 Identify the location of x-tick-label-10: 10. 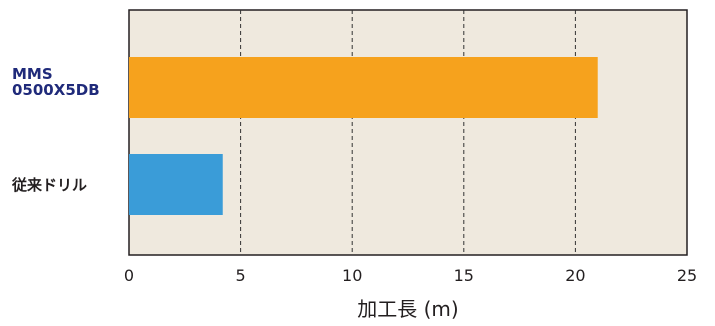
(352, 275).